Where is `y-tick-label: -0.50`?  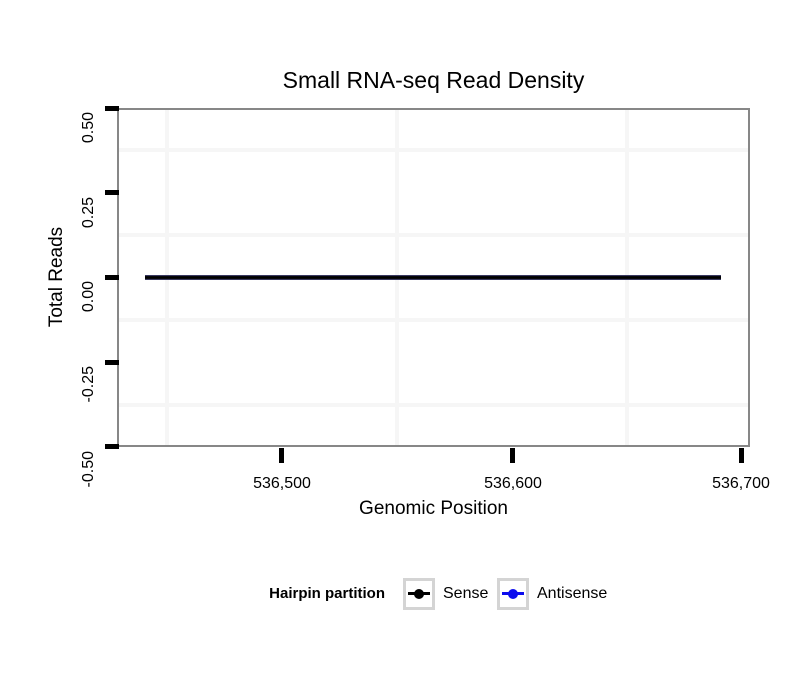
y-tick-label: -0.50 is located at coordinates (88, 469).